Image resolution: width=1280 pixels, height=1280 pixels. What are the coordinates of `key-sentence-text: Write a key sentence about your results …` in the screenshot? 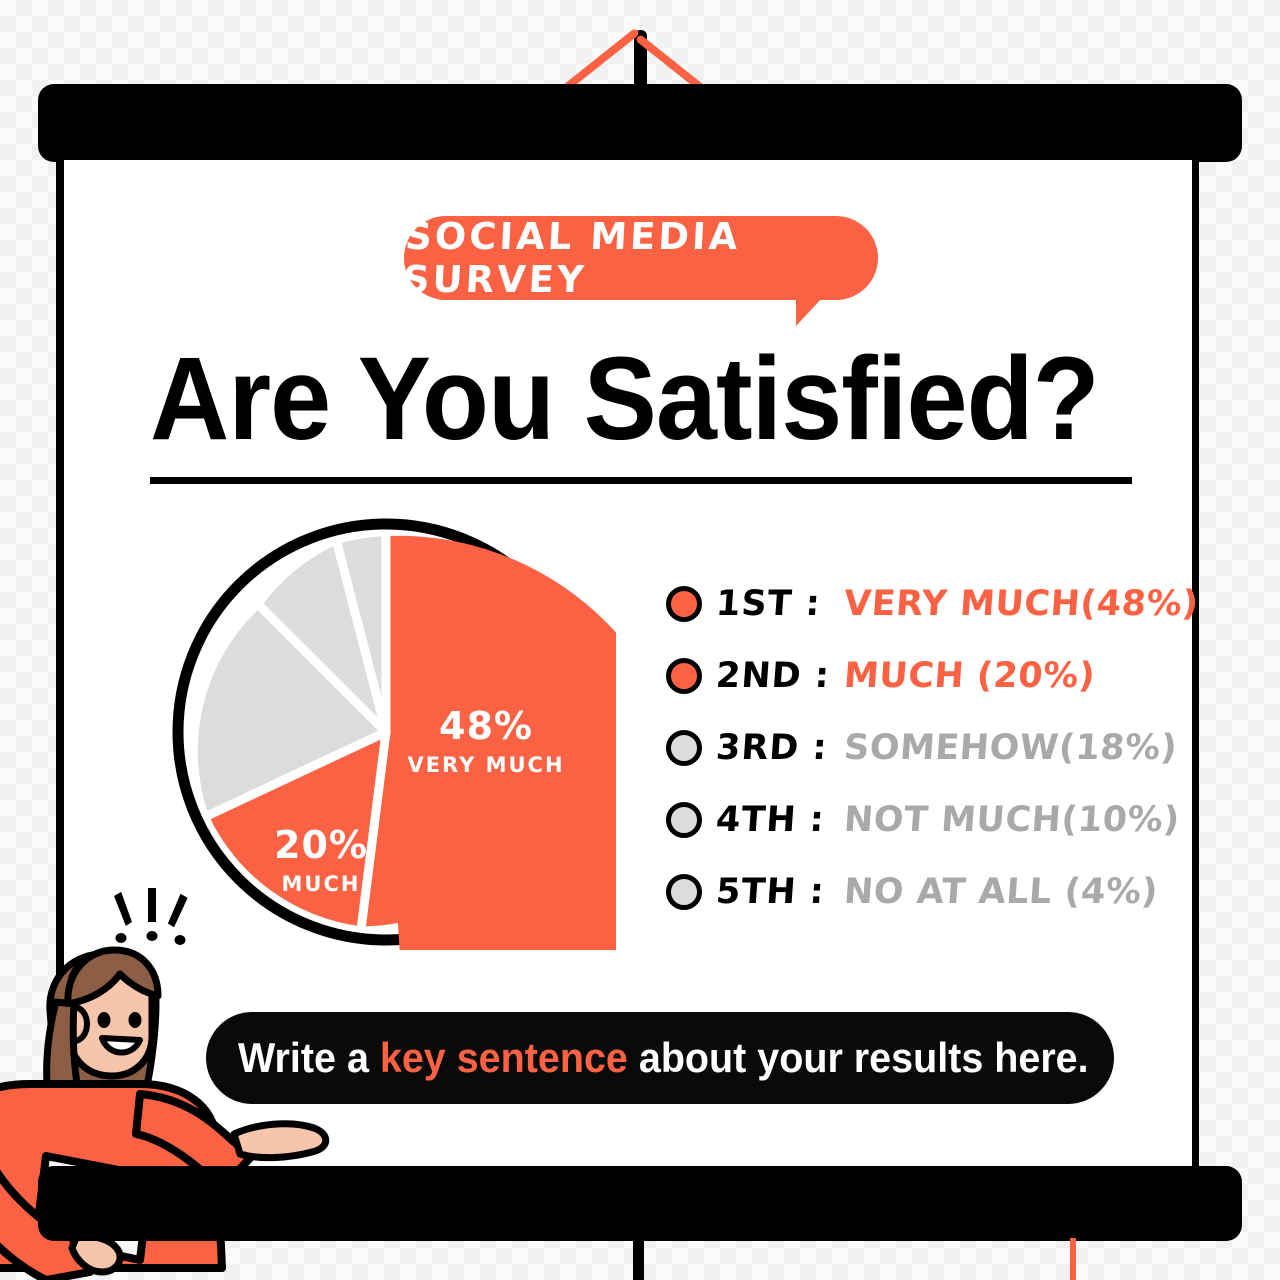 It's located at (663, 1058).